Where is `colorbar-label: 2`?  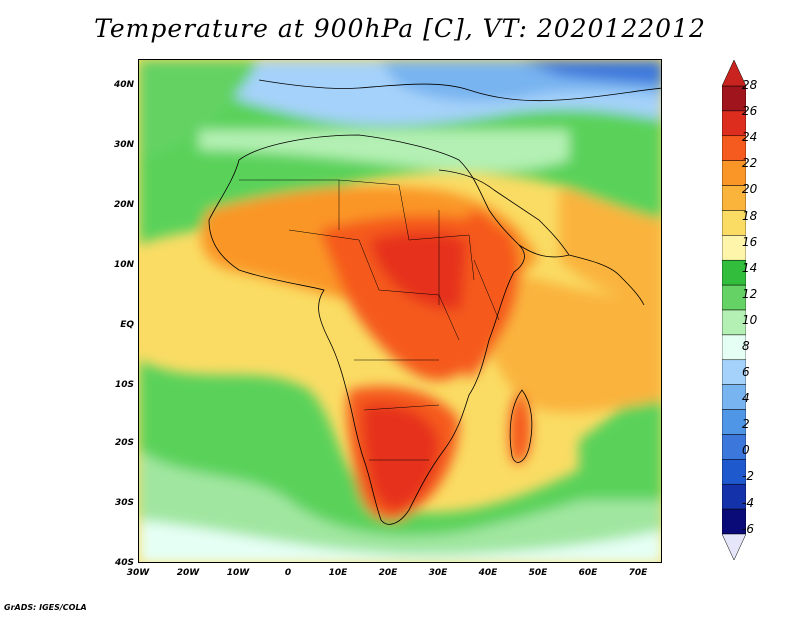
colorbar-label: 2 is located at coordinates (746, 424).